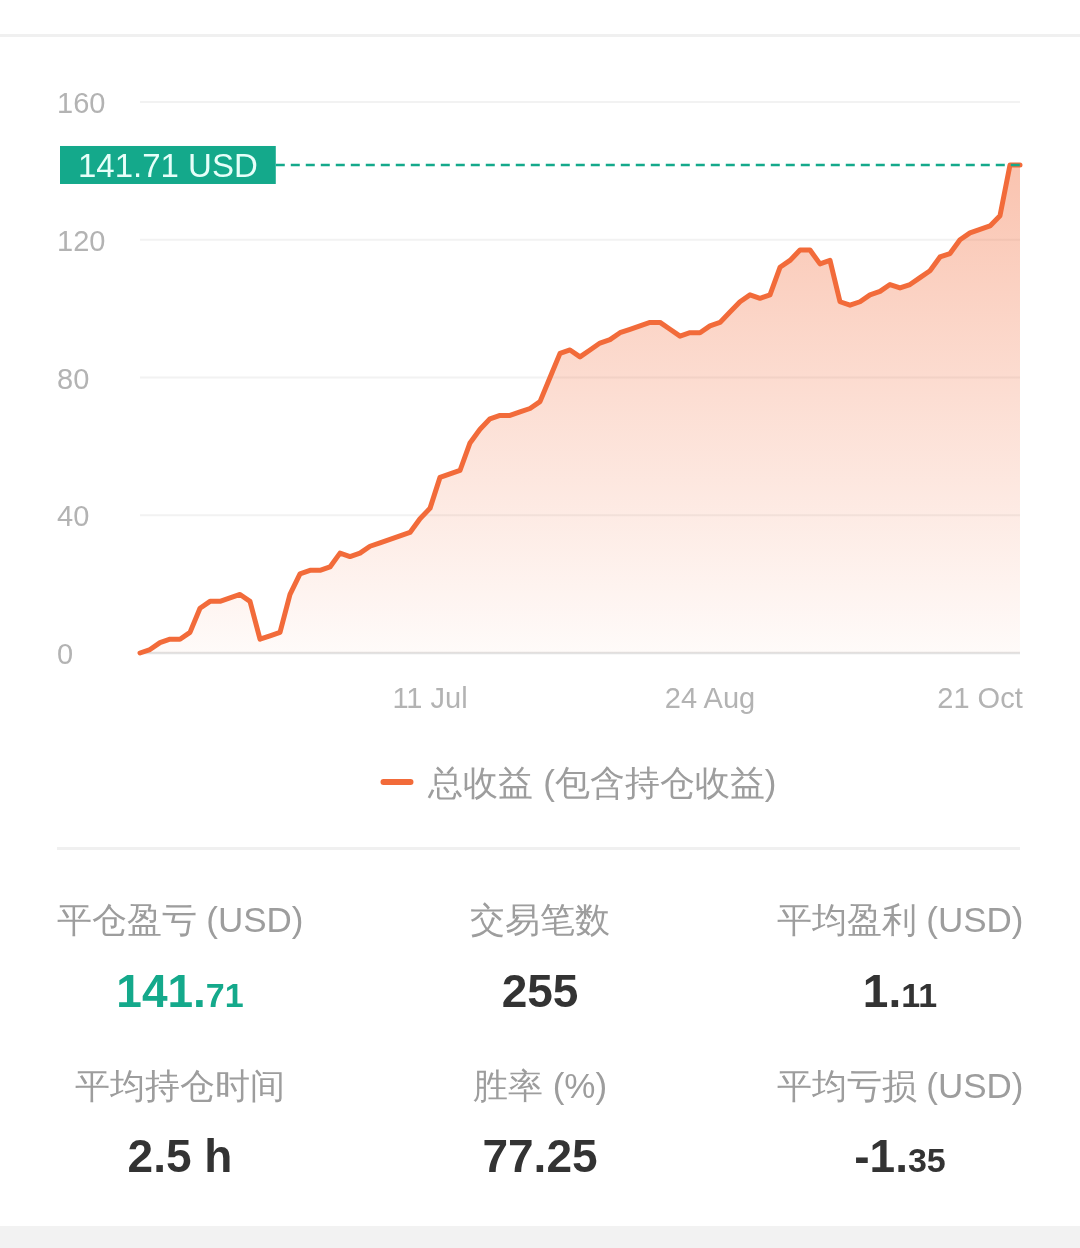 This screenshot has height=1248, width=1080. Describe the element at coordinates (81, 240) in the screenshot. I see `y-tick-label: 120` at that location.